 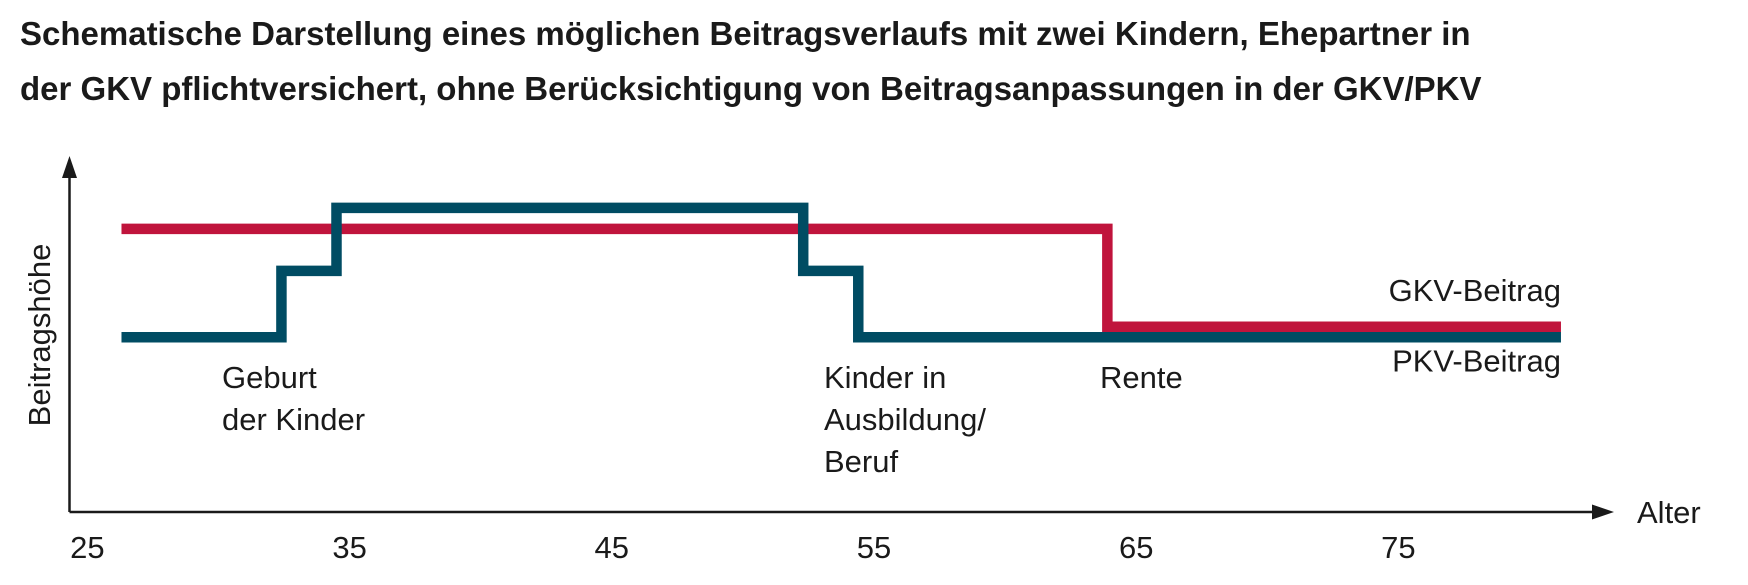 I want to click on x-tick-label: 25, so click(x=87, y=547).